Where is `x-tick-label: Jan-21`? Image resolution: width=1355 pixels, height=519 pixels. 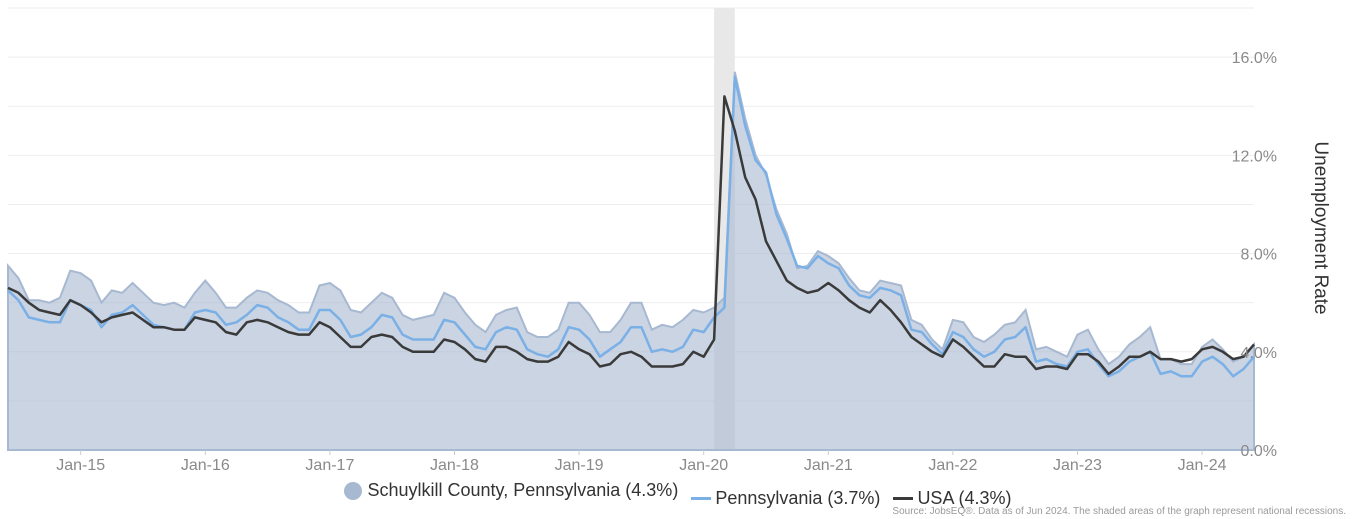
x-tick-label: Jan-21 is located at coordinates (828, 465).